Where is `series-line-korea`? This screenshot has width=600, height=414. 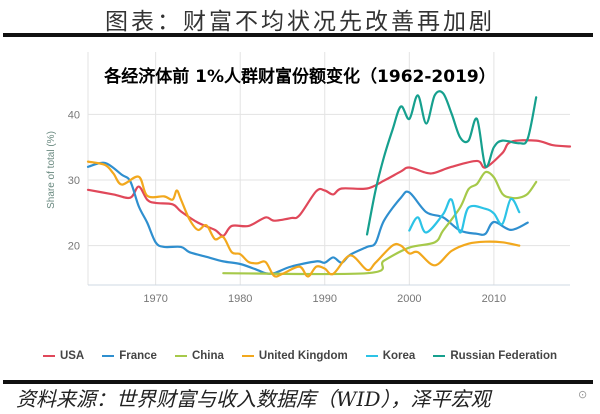
series-line-korea is located at coordinates (464, 215).